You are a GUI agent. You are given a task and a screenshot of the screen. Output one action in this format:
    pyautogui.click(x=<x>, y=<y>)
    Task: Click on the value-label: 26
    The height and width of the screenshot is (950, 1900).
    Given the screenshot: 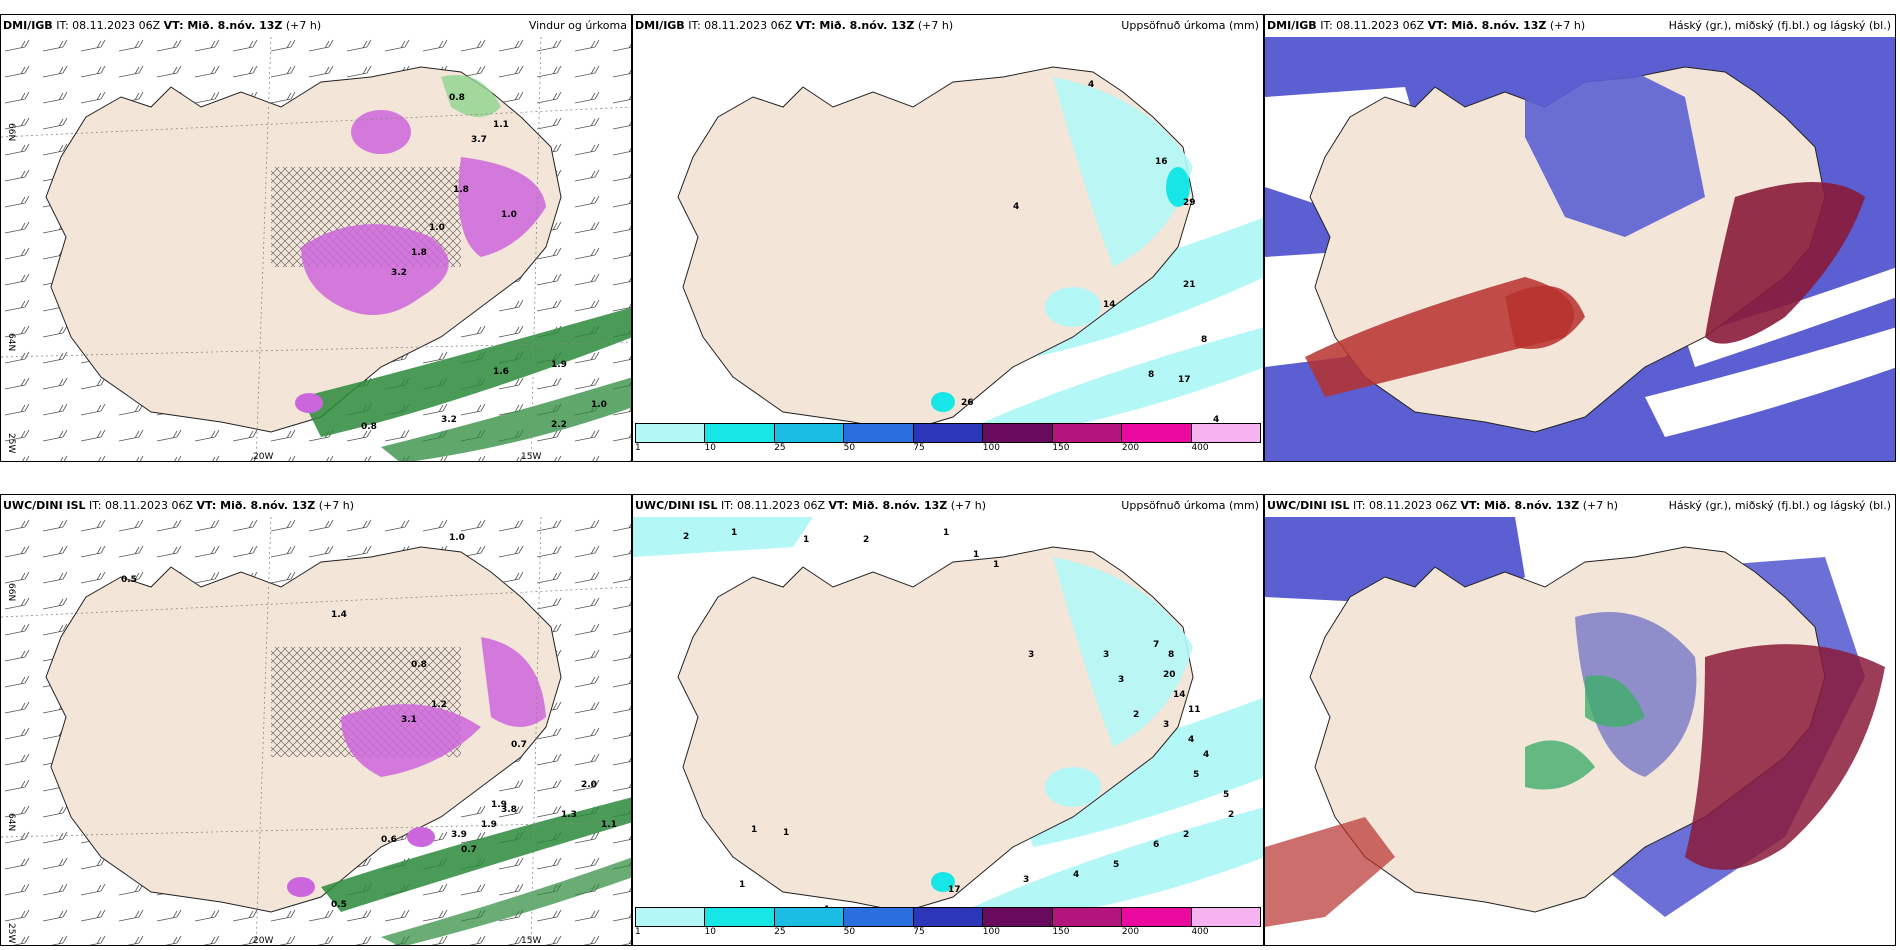 What is the action you would take?
    pyautogui.click(x=967, y=403)
    